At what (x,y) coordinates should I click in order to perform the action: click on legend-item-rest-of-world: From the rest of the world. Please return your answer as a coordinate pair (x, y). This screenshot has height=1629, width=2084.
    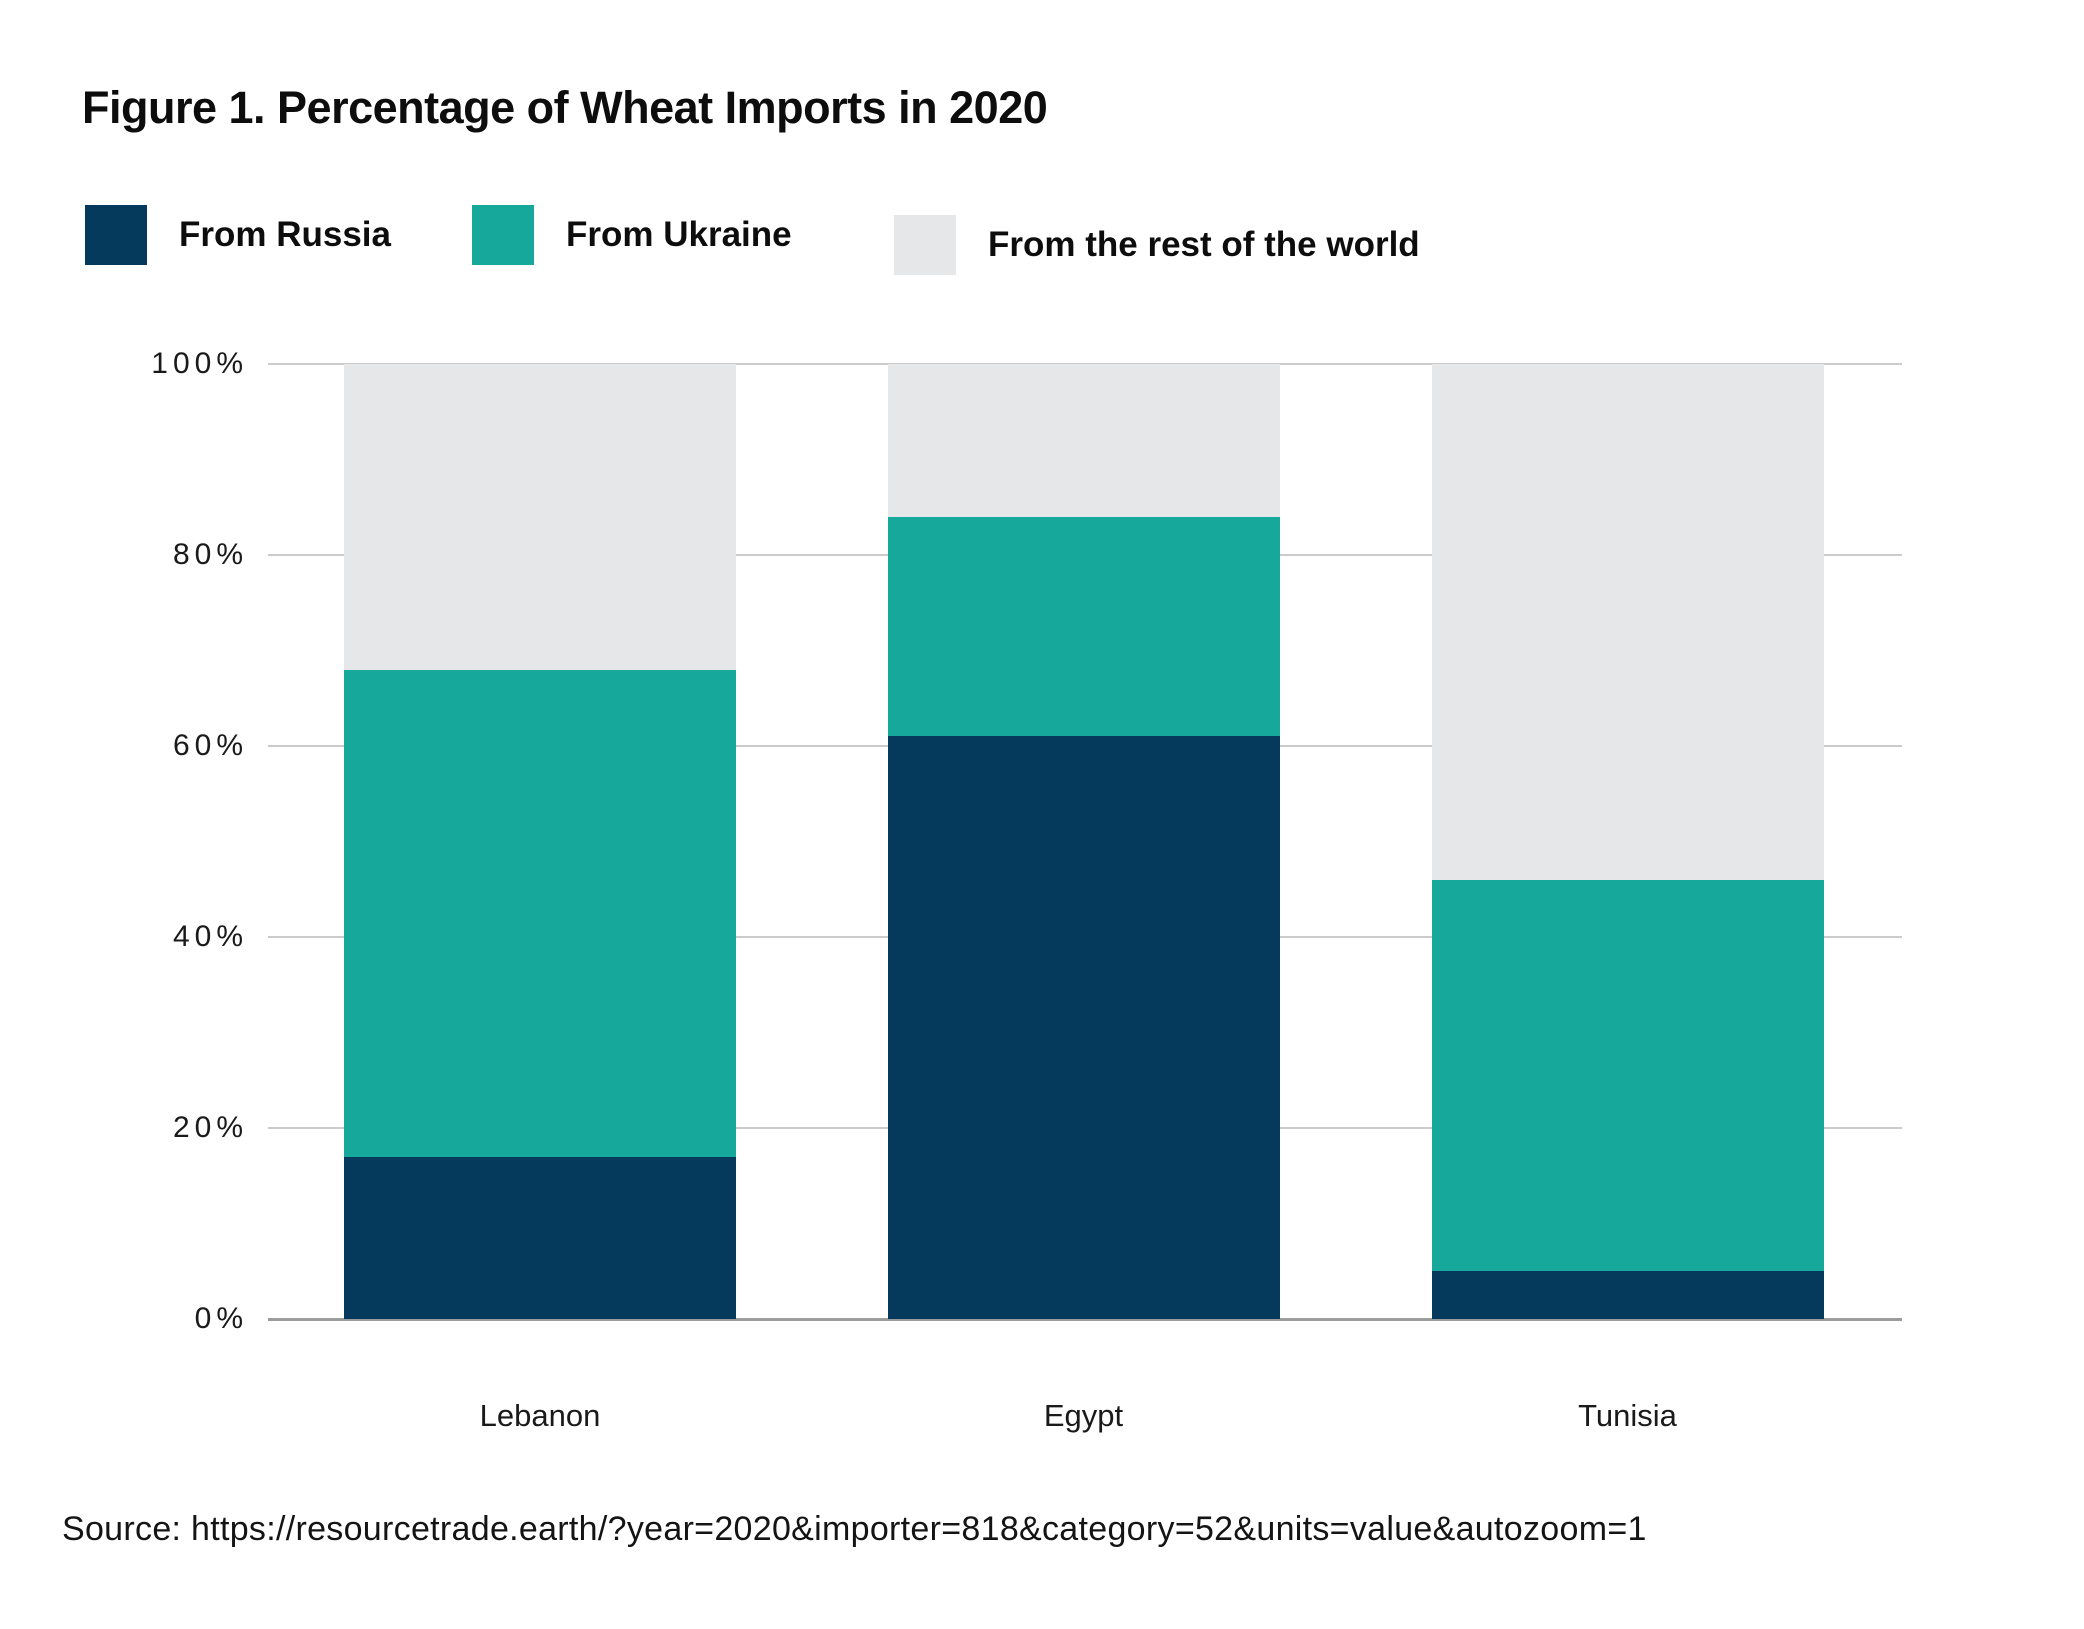
    Looking at the image, I should click on (1157, 245).